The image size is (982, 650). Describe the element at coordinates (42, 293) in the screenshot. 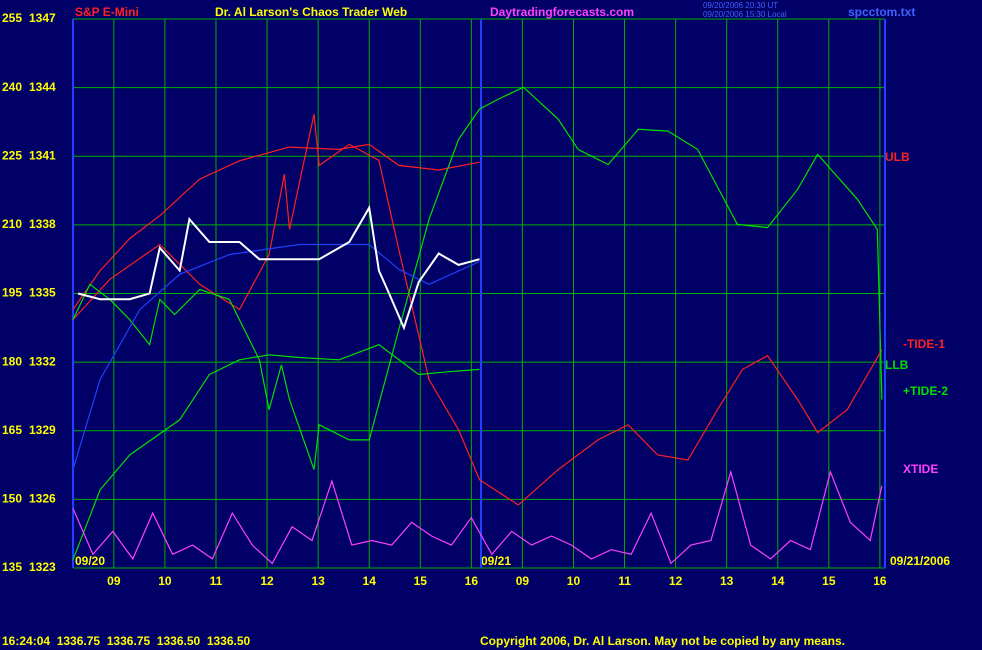

I see `y2-tick-label: 1335` at that location.